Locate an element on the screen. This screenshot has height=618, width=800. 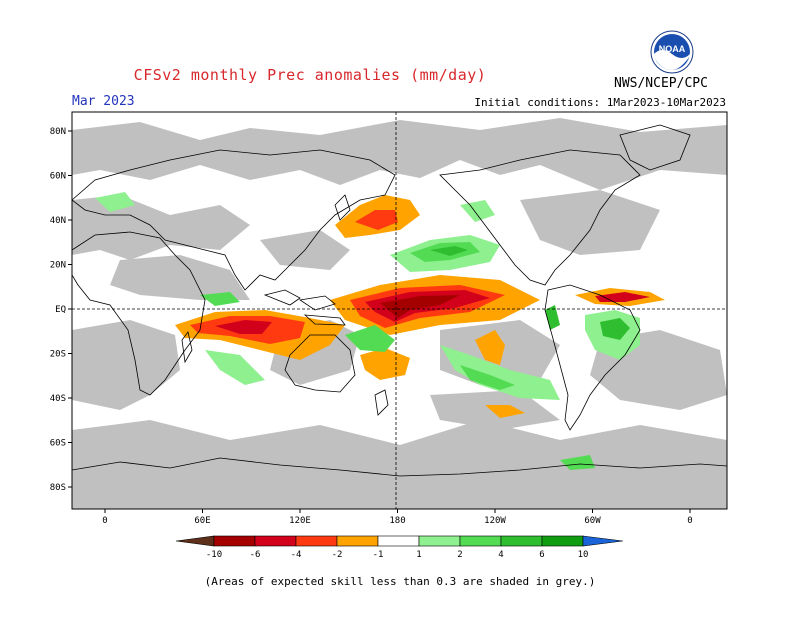
colorbar-tick-label: 10 is located at coordinates (583, 555).